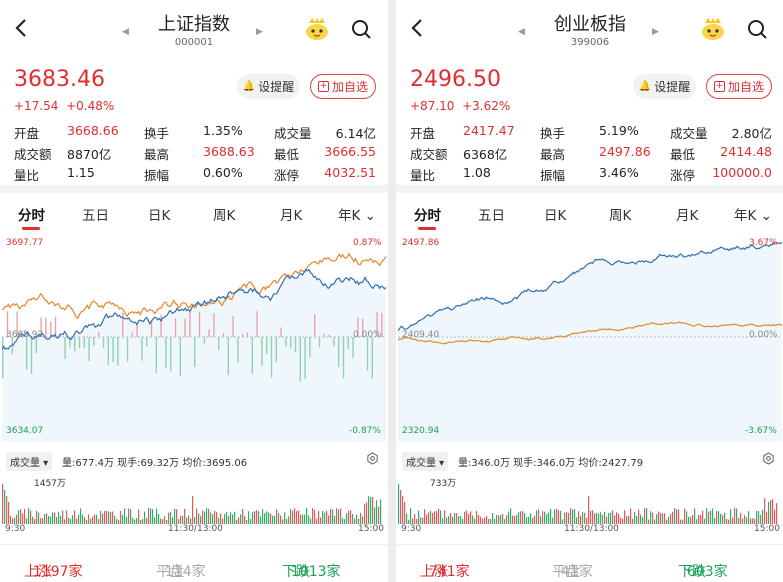  I want to click on unchanged: 平盘 41家, so click(572, 572).